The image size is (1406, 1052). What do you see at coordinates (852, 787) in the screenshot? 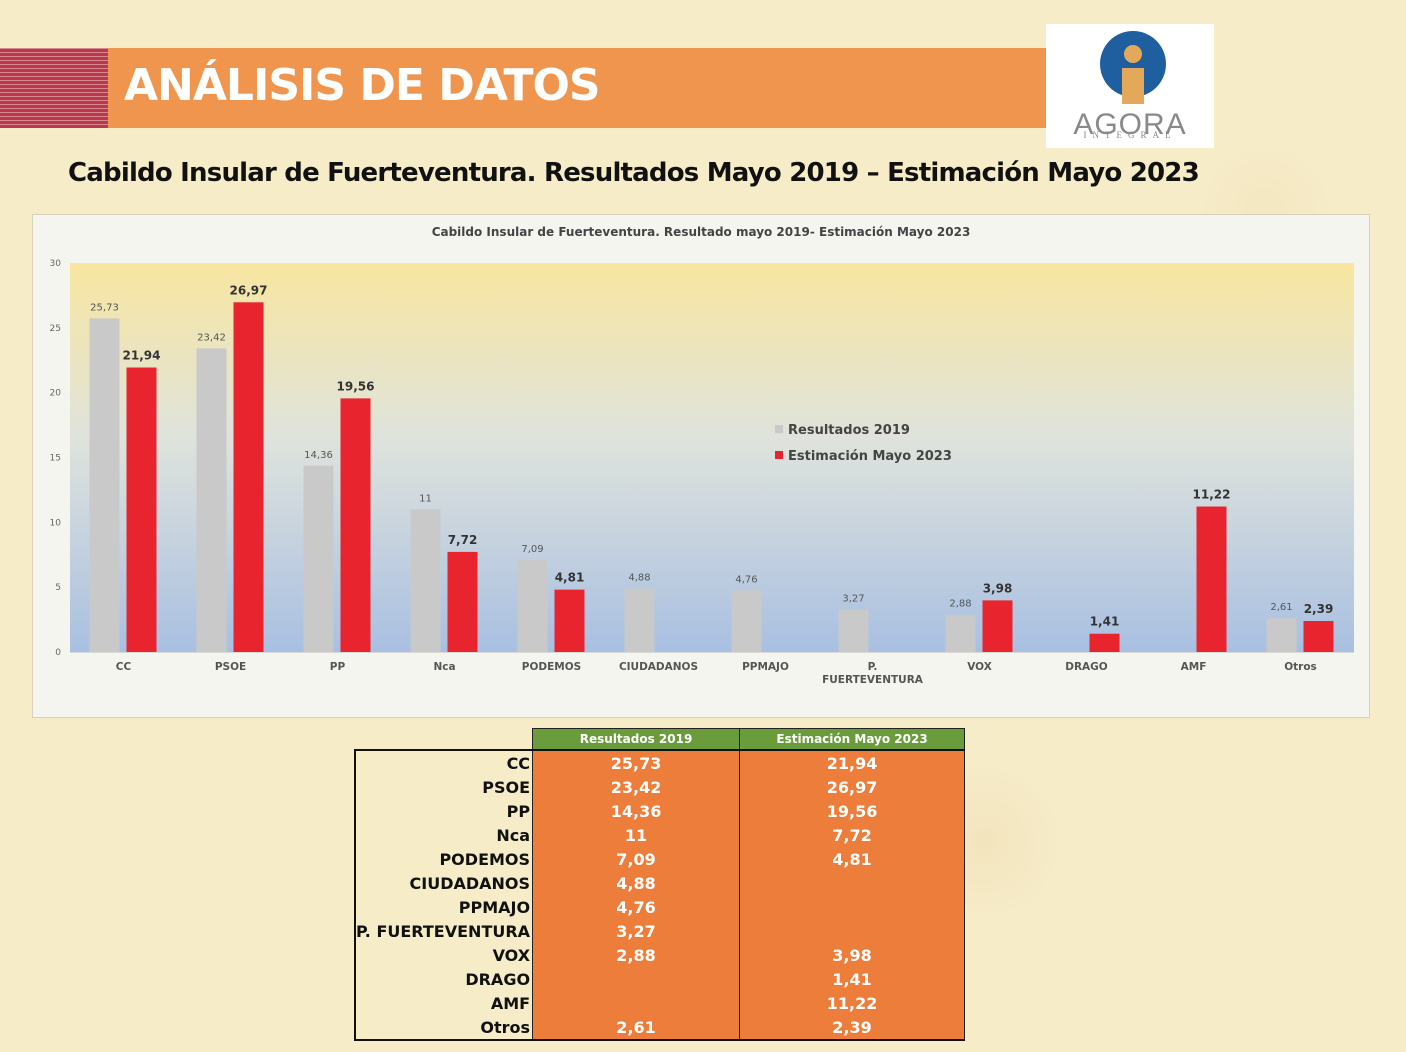
I see `value-2023: 26,97` at bounding box center [852, 787].